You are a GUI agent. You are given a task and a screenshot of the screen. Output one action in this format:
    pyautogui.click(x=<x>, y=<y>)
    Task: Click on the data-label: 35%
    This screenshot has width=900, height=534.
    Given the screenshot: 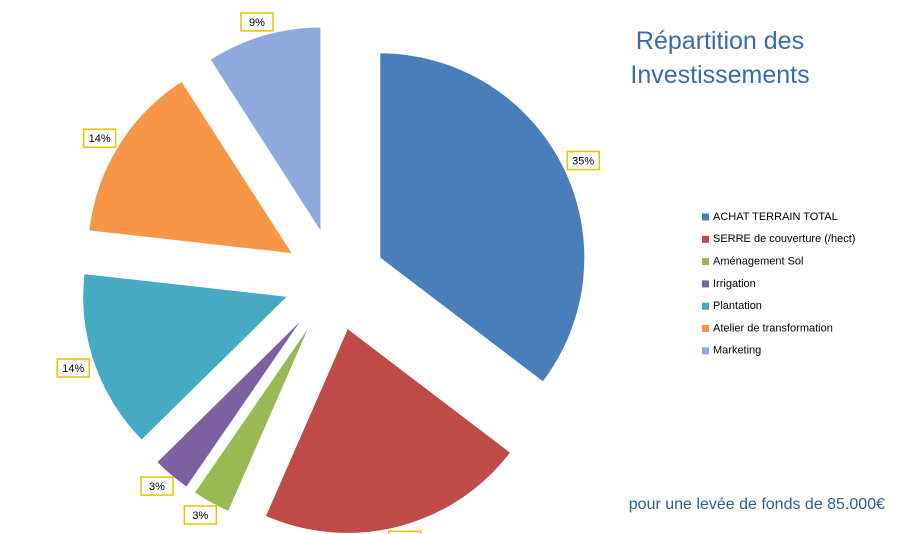 What is the action you would take?
    pyautogui.click(x=583, y=161)
    